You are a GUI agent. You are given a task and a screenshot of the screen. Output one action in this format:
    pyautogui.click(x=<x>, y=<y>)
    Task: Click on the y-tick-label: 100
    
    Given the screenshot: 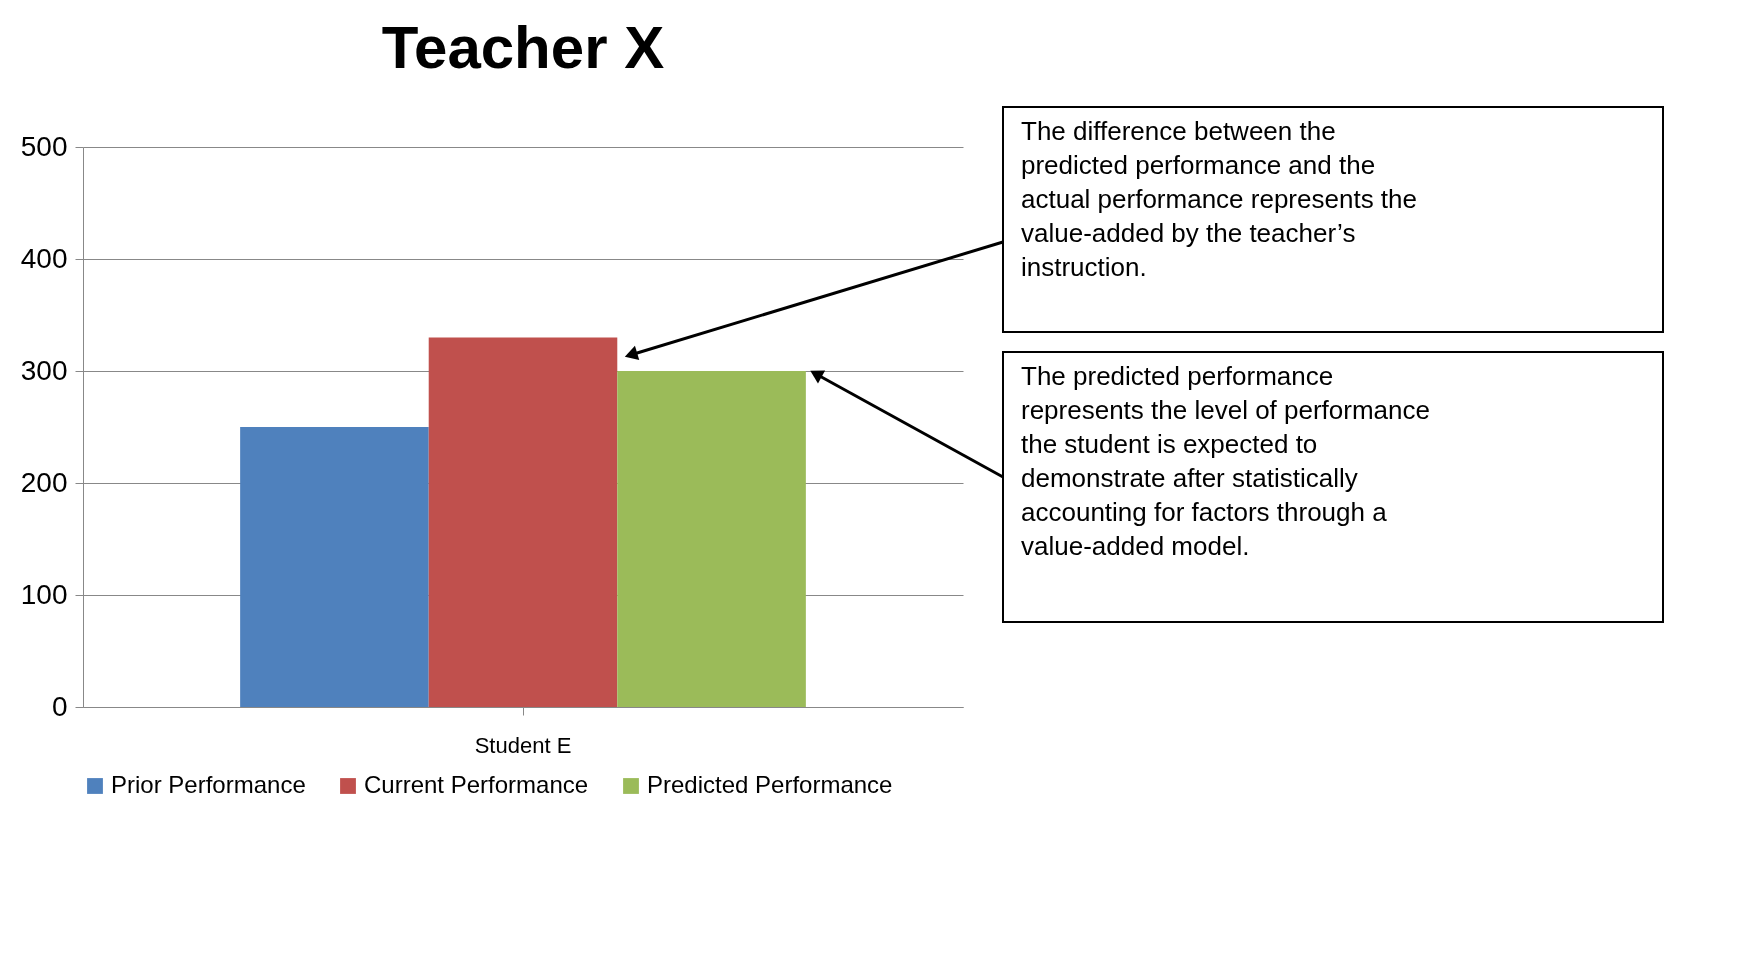 What is the action you would take?
    pyautogui.click(x=44, y=594)
    